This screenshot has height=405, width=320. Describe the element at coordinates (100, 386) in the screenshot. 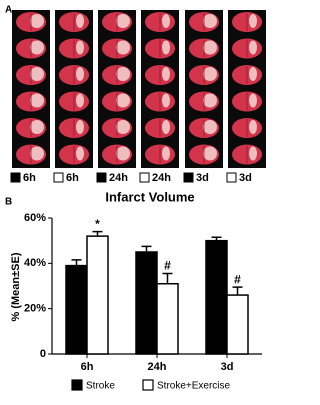

I see `legend-label: Stroke` at that location.